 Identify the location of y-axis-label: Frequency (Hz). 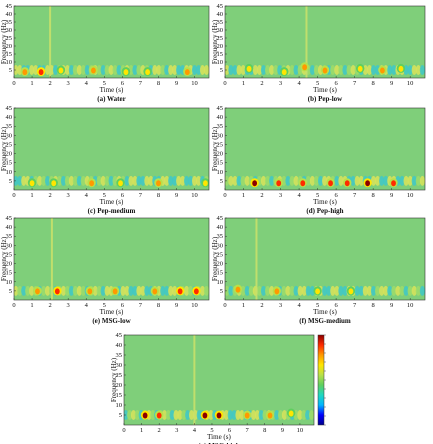
(4, 258).